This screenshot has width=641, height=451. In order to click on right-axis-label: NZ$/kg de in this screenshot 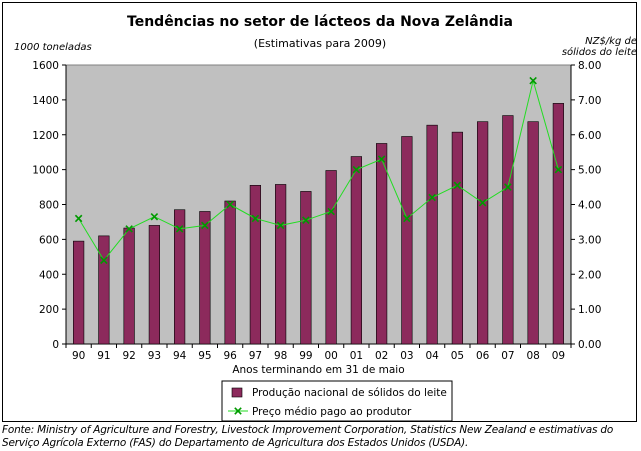, I will do `click(611, 41)`.